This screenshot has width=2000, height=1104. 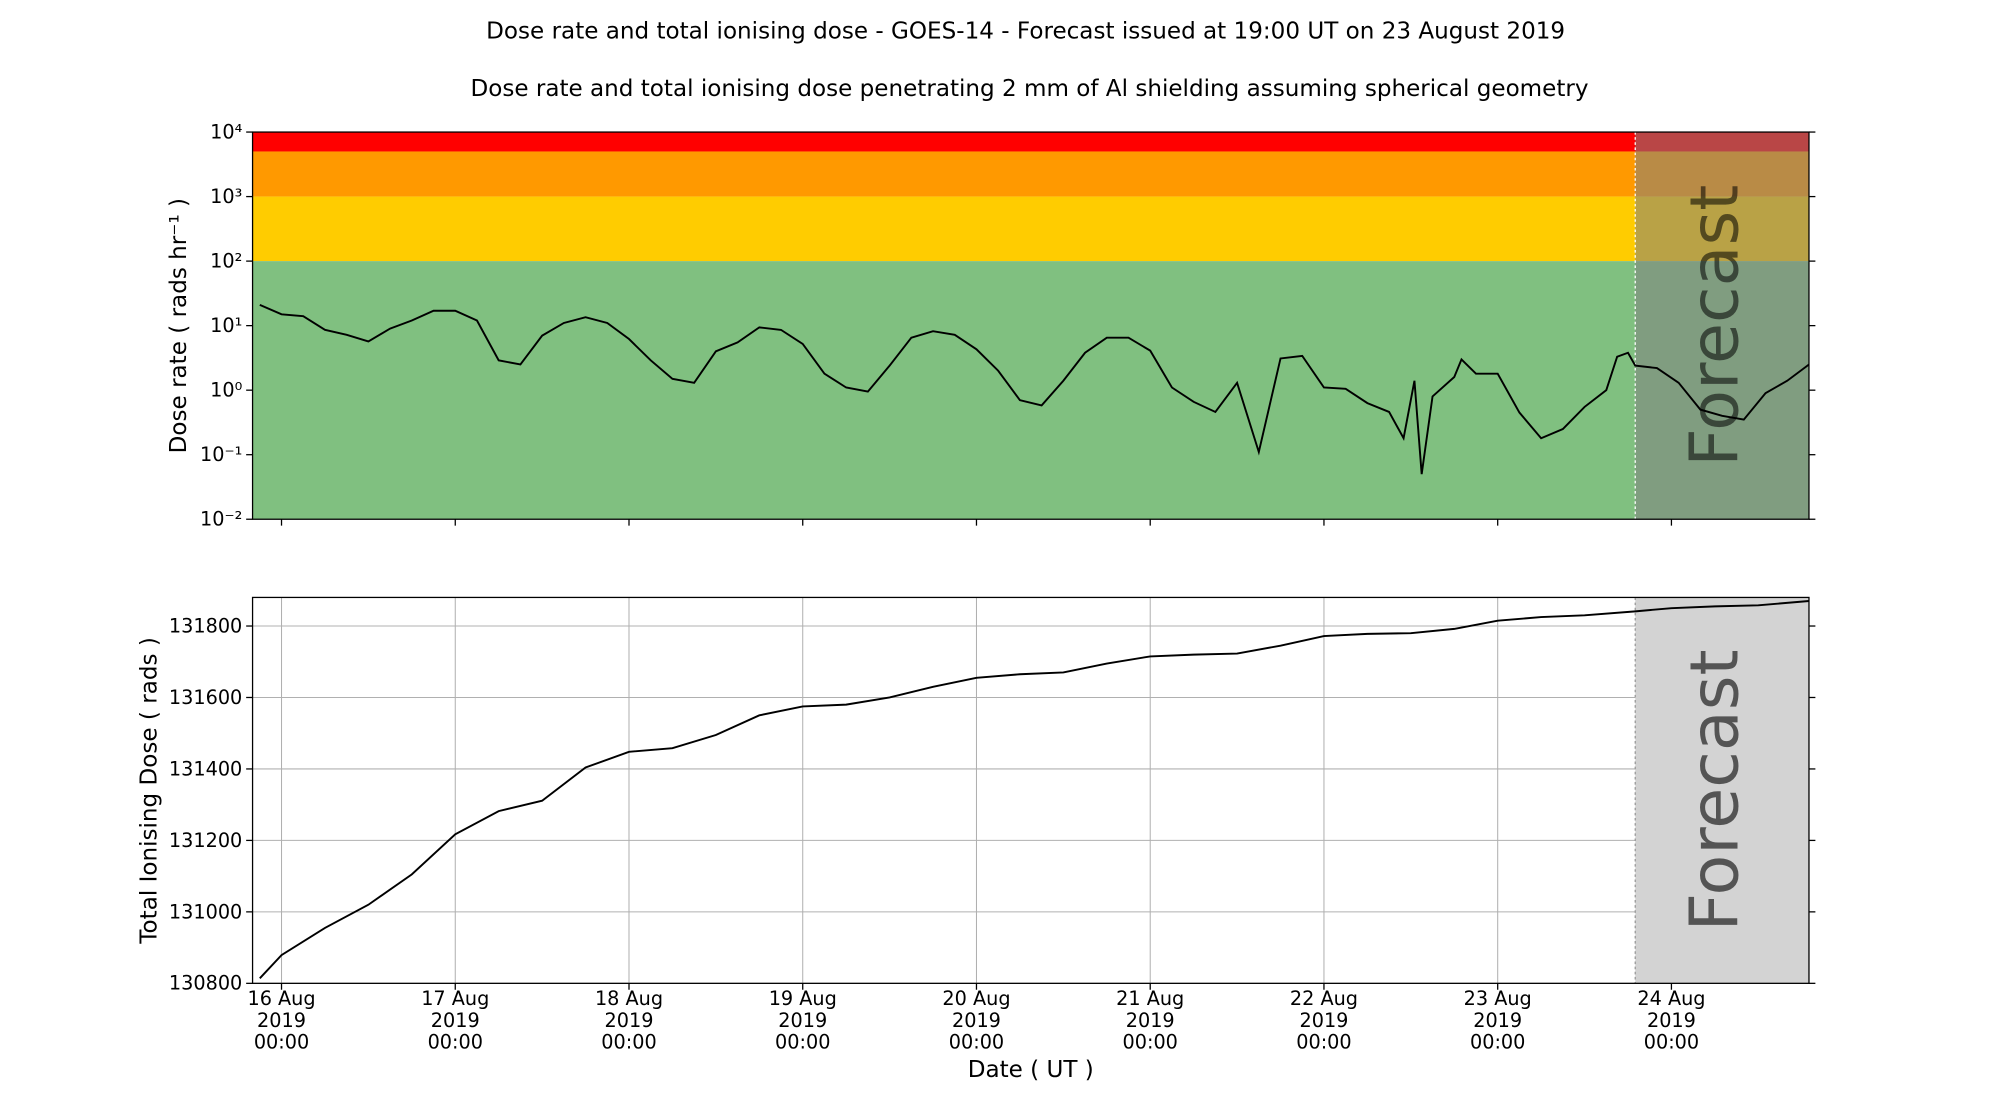 What do you see at coordinates (205, 983) in the screenshot?
I see `y-tick-label: 130800` at bounding box center [205, 983].